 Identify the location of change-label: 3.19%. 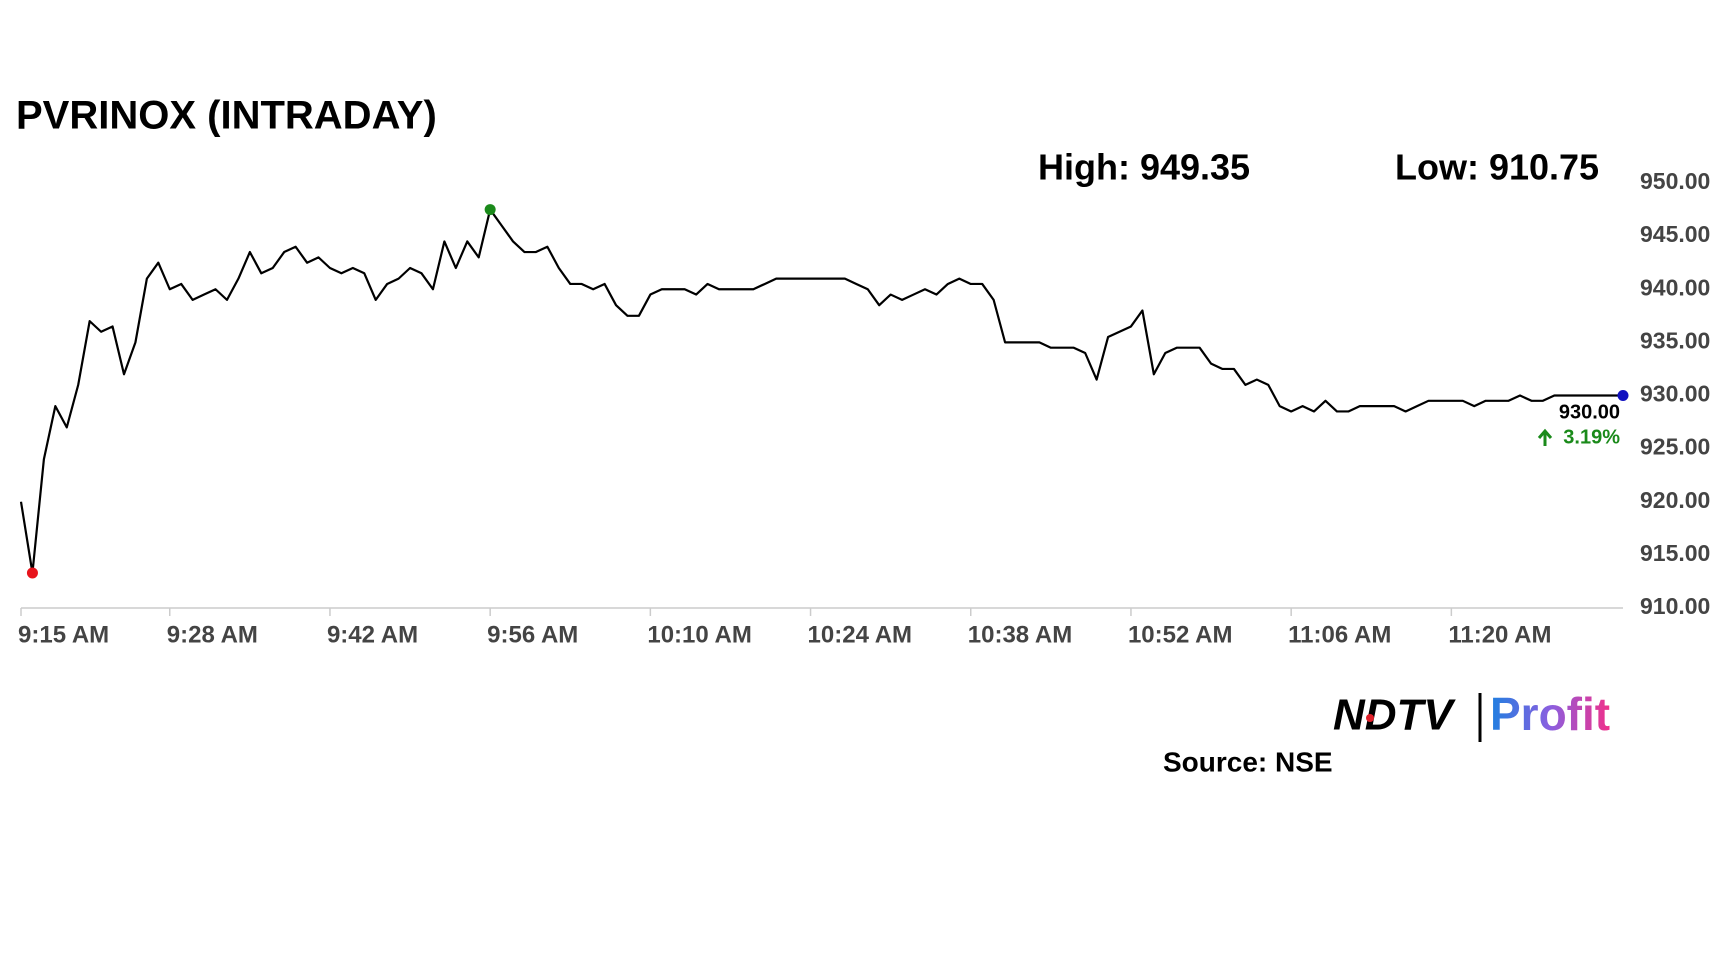
(1591, 437).